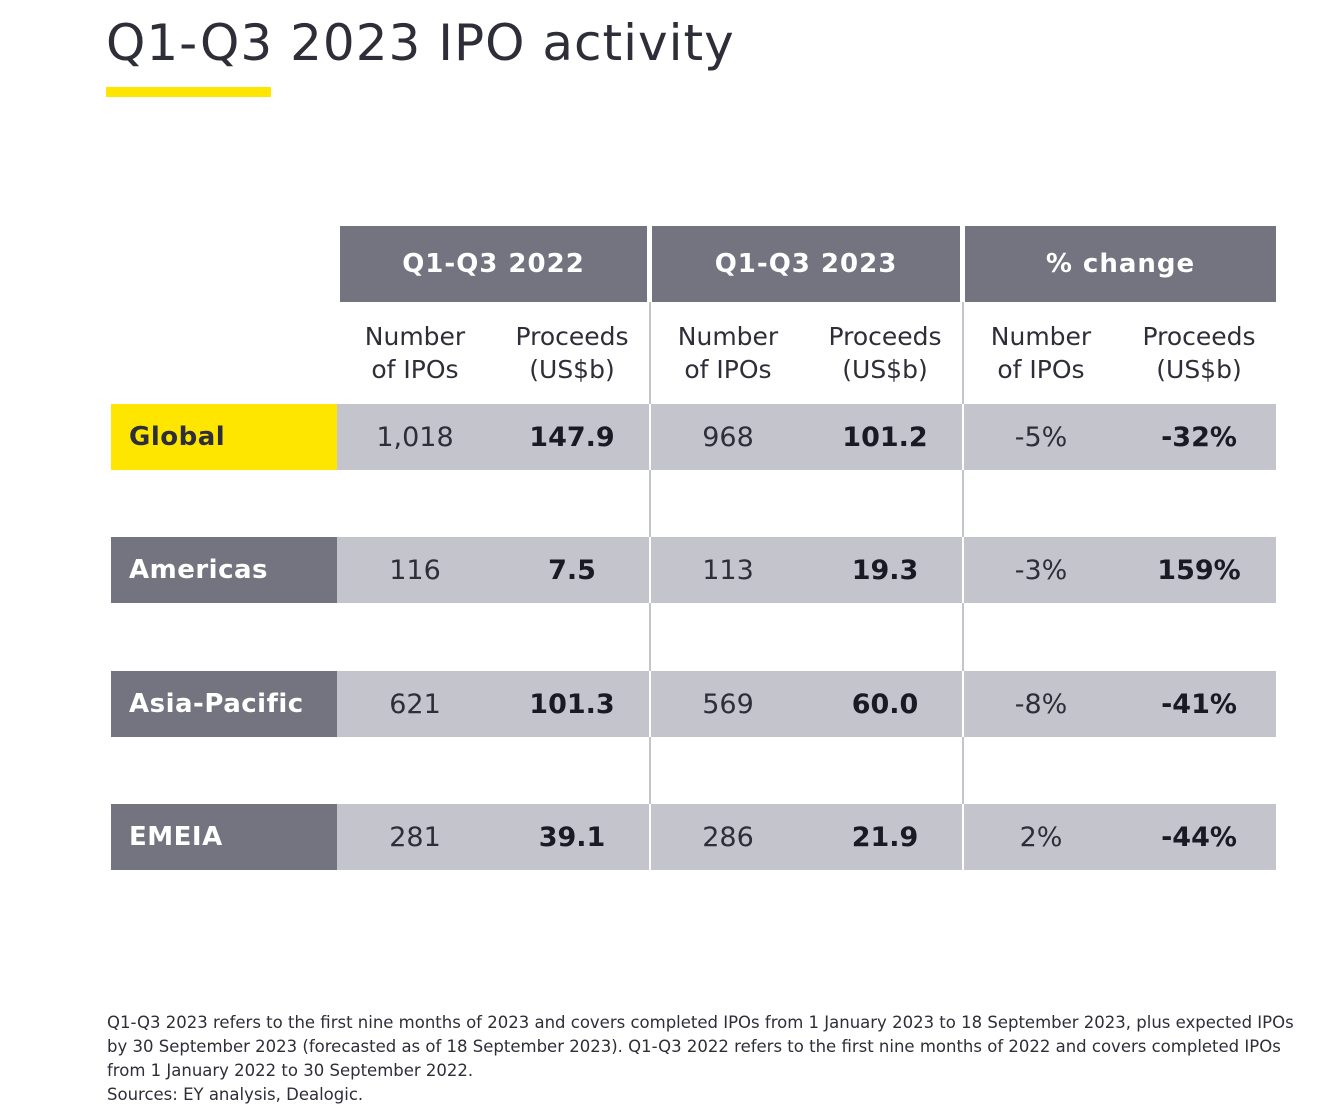  What do you see at coordinates (885, 437) in the screenshot?
I see `cell-proceeds-2023: 101.2` at bounding box center [885, 437].